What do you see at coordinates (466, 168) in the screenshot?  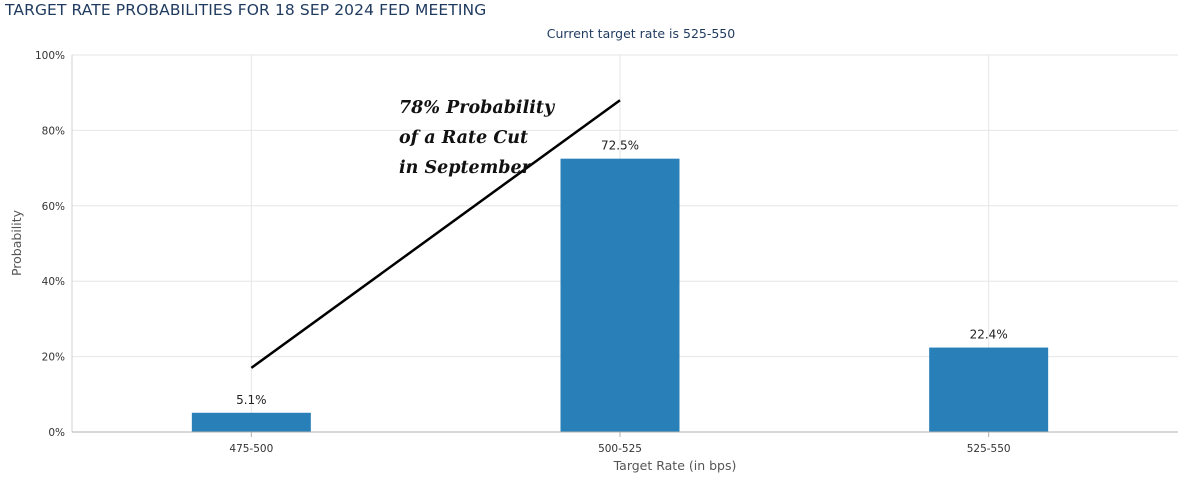 I see `annotation-line-3: in September` at bounding box center [466, 168].